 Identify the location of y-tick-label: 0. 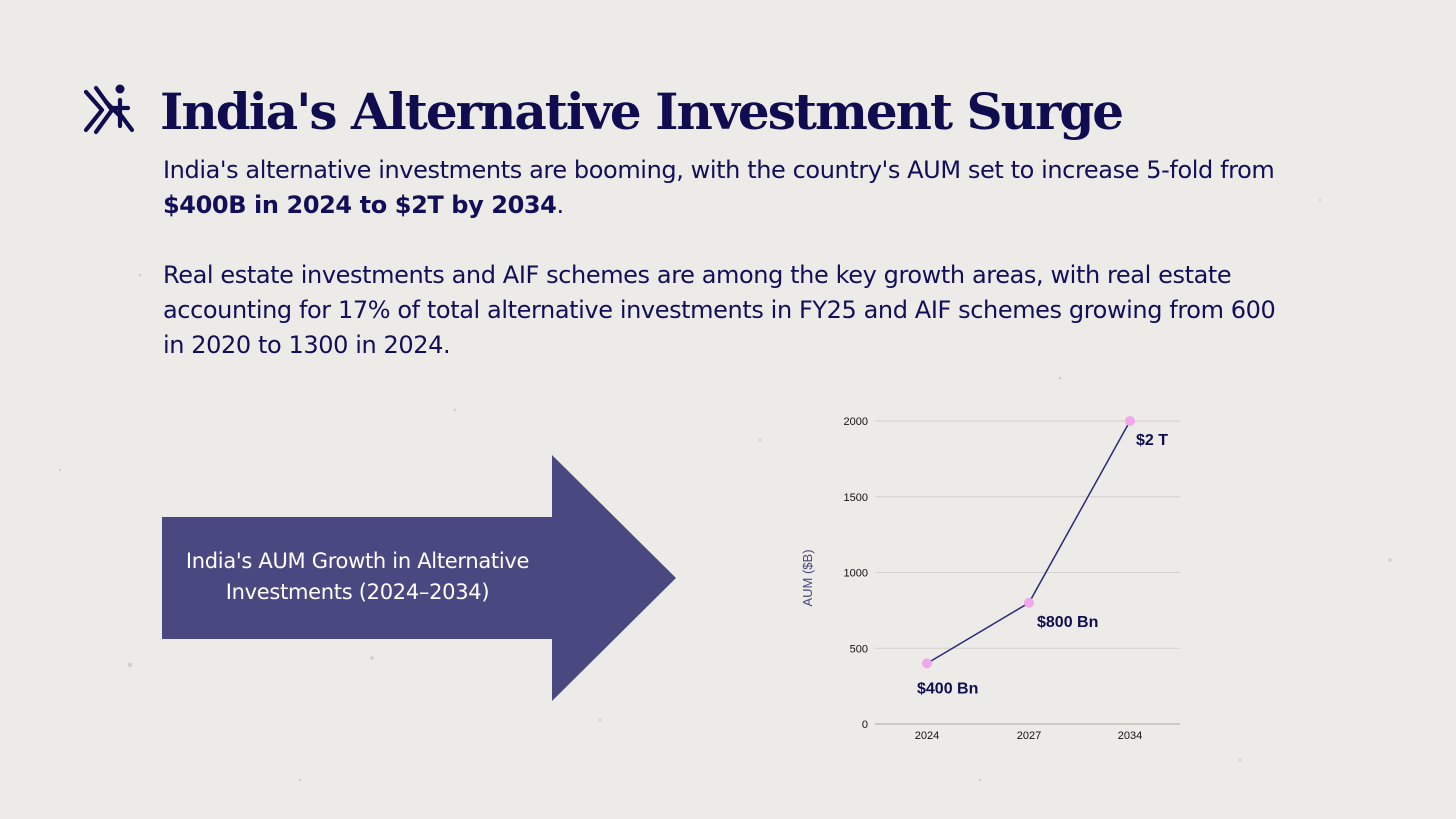
(865, 725).